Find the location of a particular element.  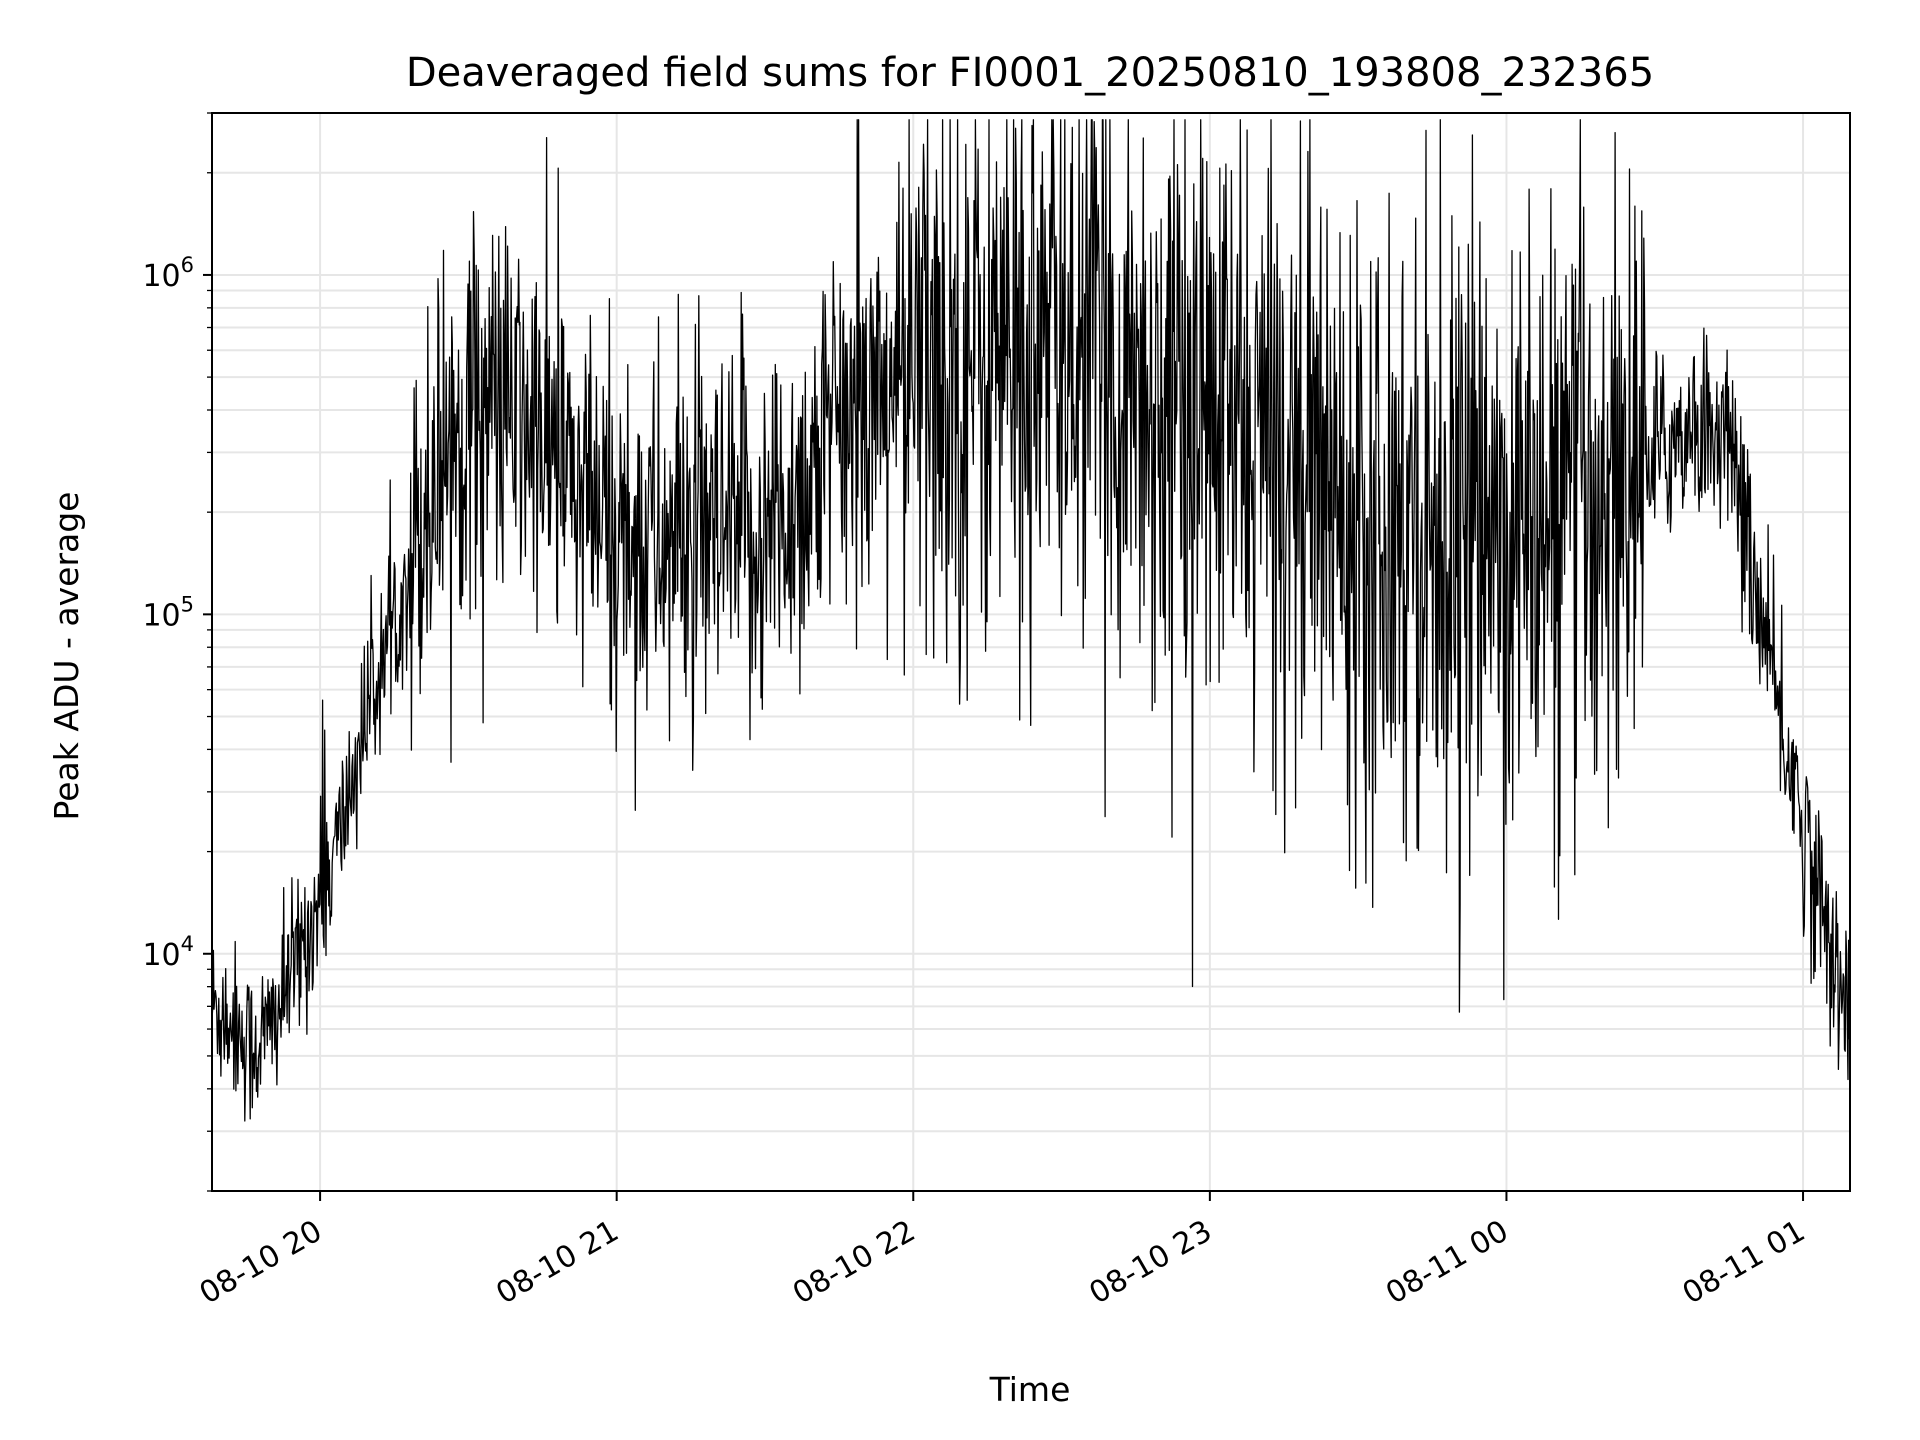

x-tick-label: 08-11 00 is located at coordinates (1447, 1263).